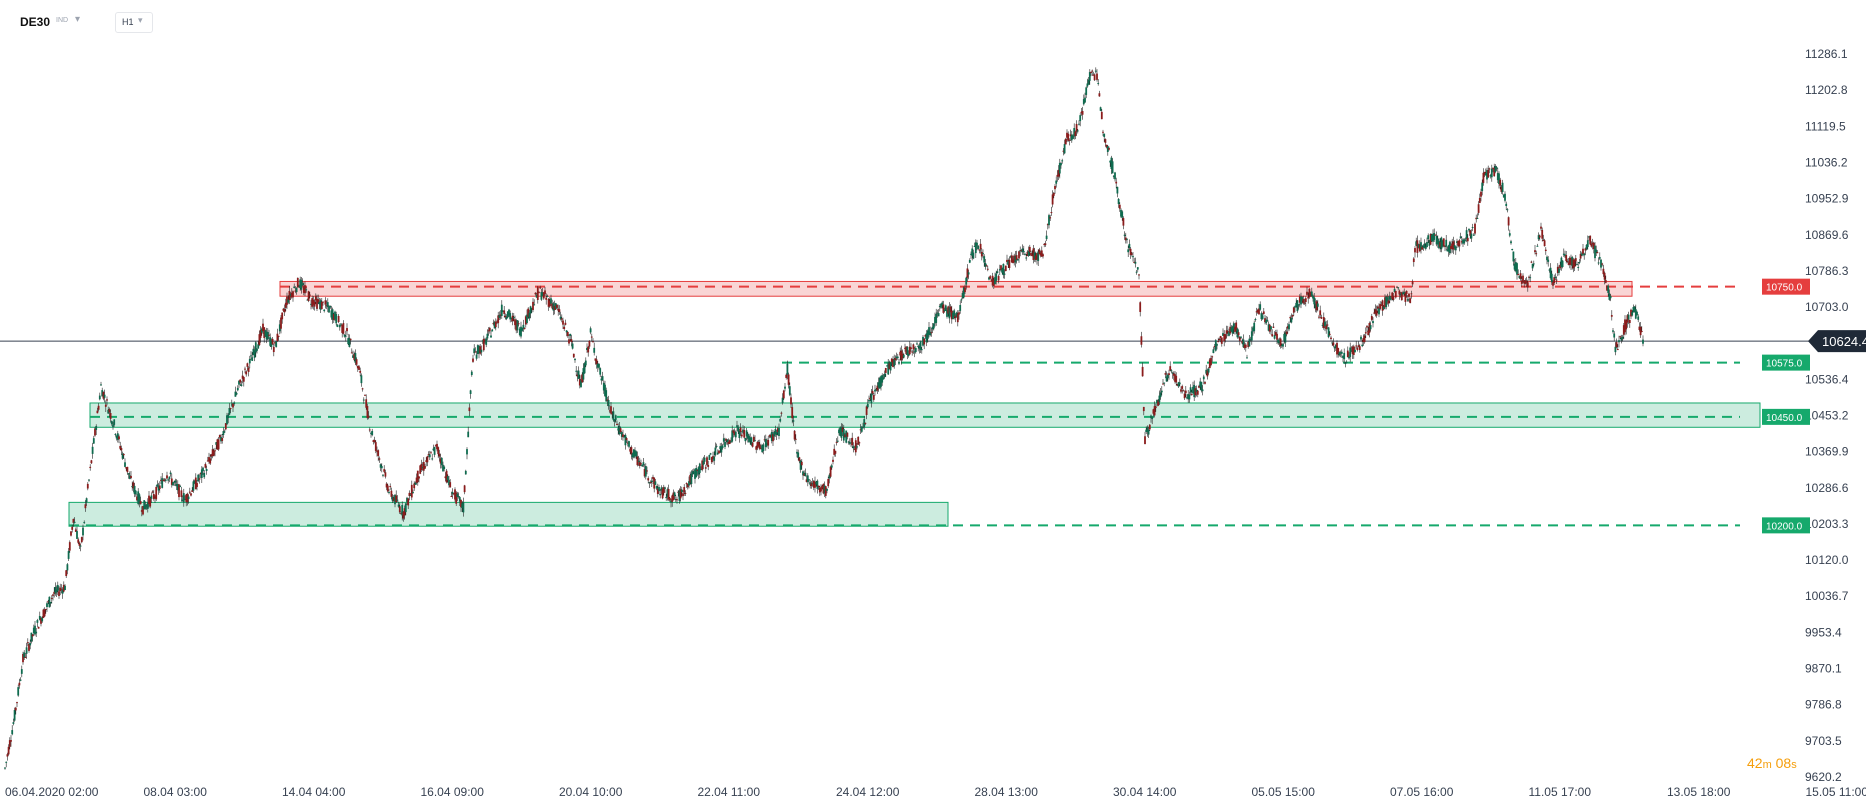 The width and height of the screenshot is (1866, 806). Describe the element at coordinates (1827, 524) in the screenshot. I see `y-tick-label: 10203.3` at that location.